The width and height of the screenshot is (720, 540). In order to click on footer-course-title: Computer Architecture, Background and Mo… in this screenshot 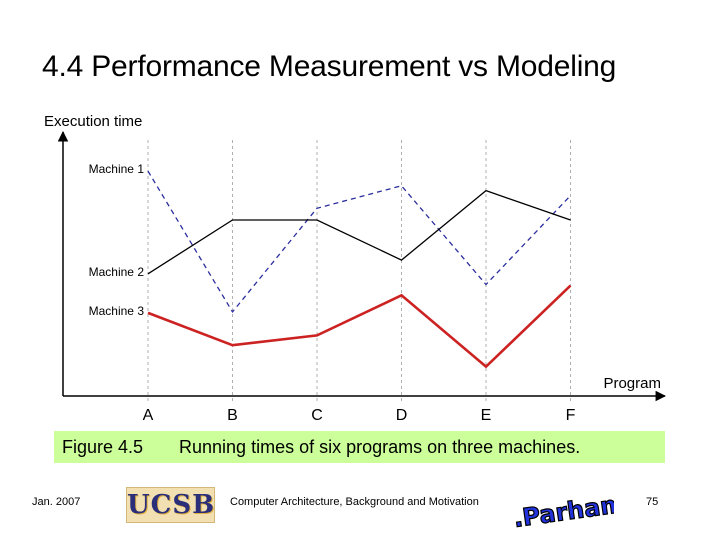, I will do `click(354, 502)`.